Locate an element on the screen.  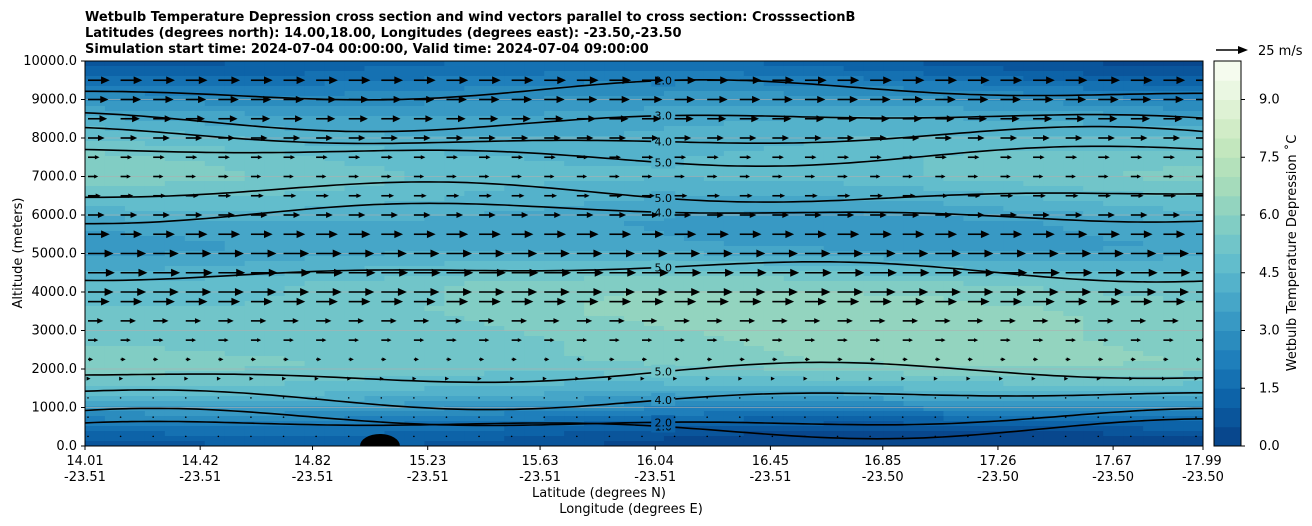
contour-line is located at coordinates (644, 400).